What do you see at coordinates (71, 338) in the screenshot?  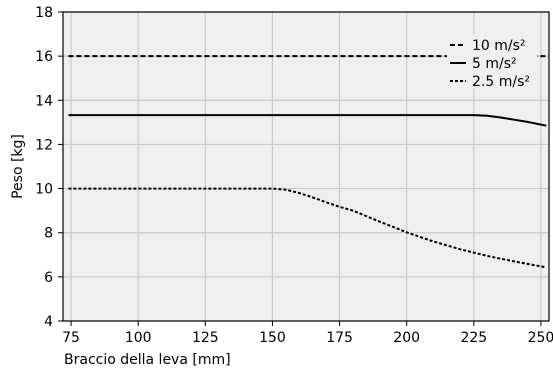 I see `x-tick-label: 75` at bounding box center [71, 338].